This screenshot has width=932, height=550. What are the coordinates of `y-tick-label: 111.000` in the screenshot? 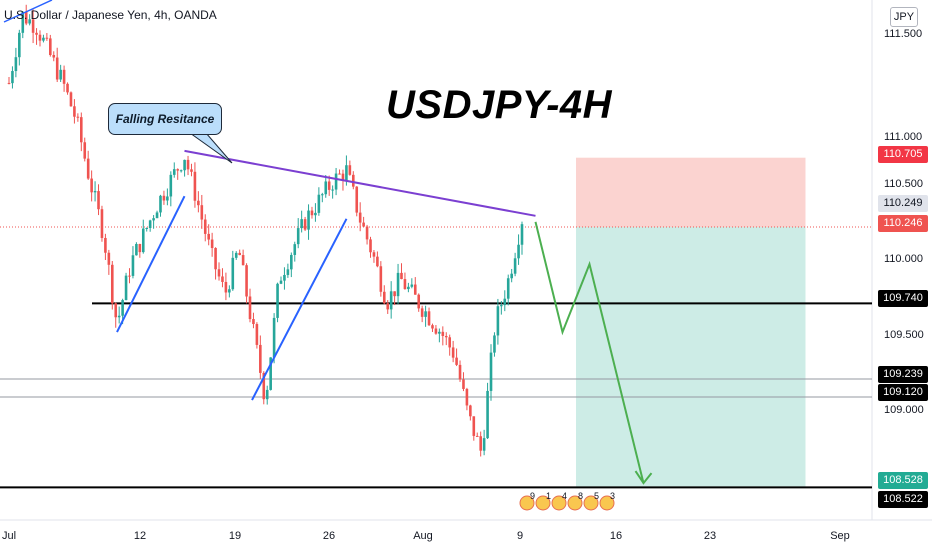 It's located at (903, 137).